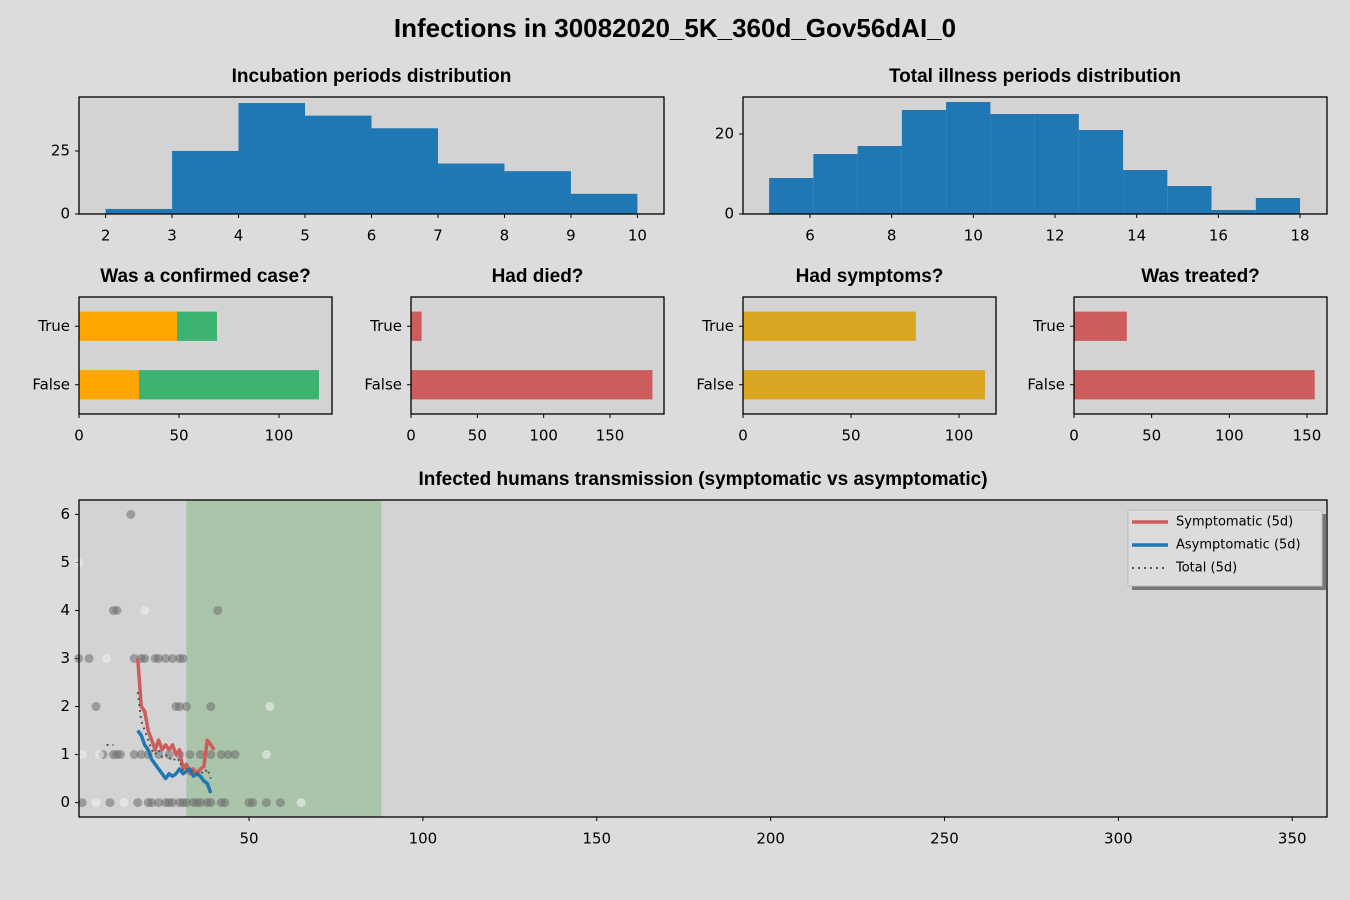 This screenshot has height=900, width=1350. I want to click on x-tick-label: 14, so click(1136, 236).